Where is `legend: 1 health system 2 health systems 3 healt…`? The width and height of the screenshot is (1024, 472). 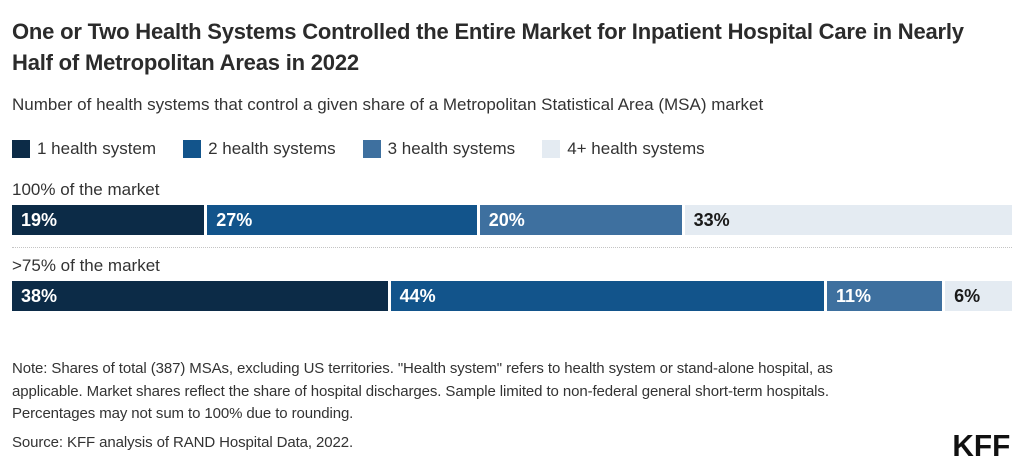 legend: 1 health system 2 health systems 3 healt… is located at coordinates (512, 149).